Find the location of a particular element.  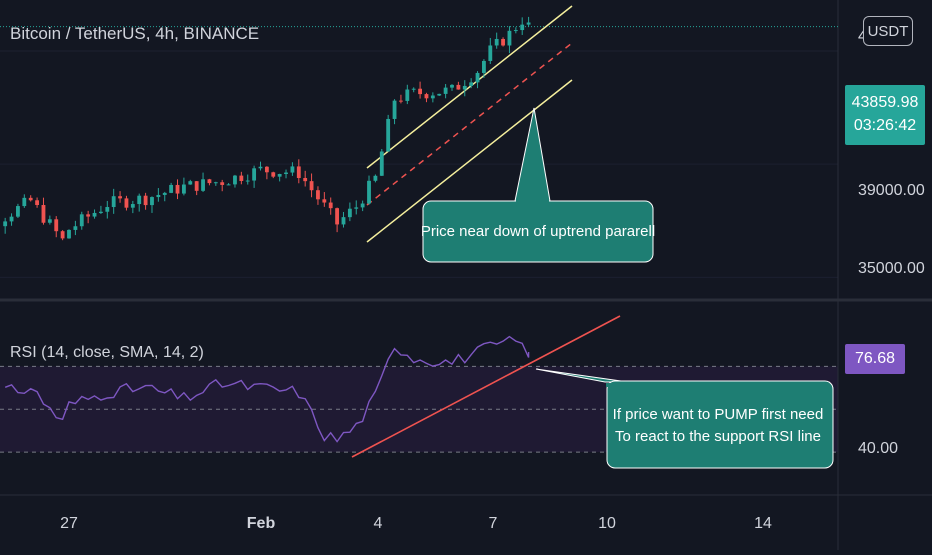

price-callout-joint is located at coordinates (532, 201).